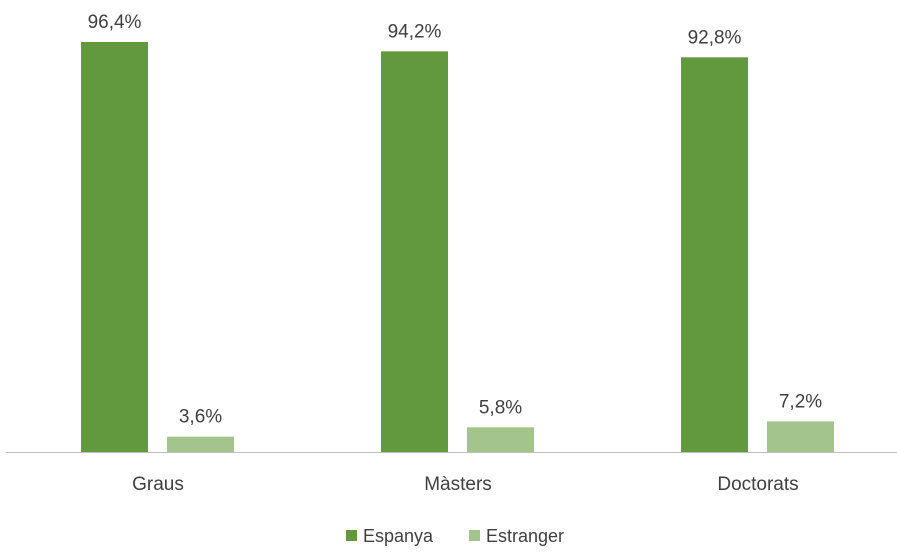  I want to click on data-label-estranger-2: 7,2%, so click(800, 401).